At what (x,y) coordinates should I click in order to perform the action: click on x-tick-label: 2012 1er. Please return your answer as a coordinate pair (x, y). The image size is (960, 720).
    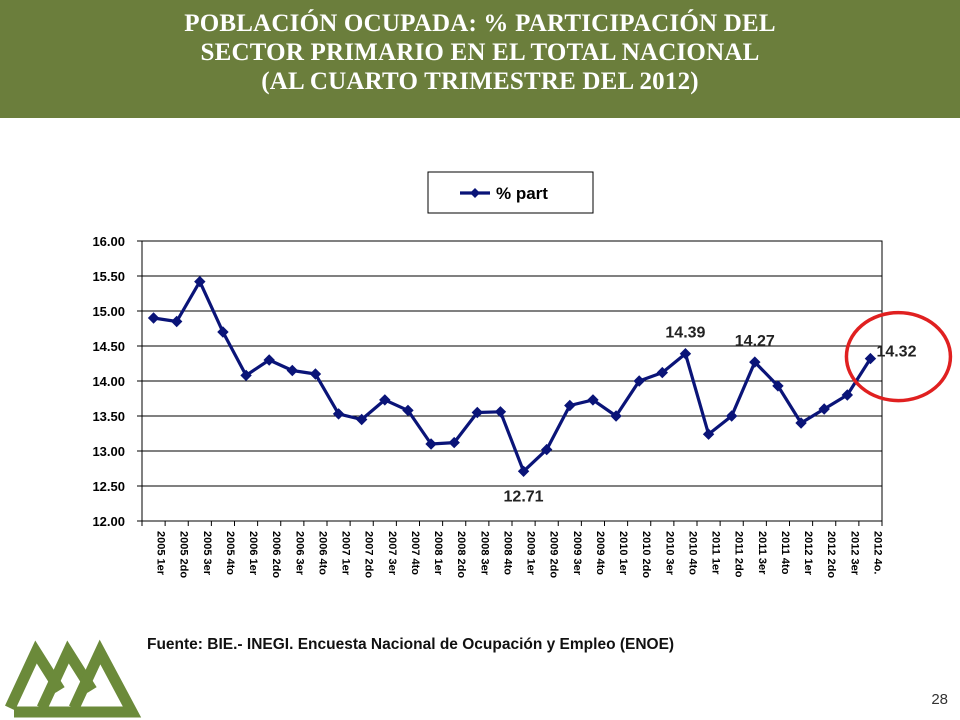
    Looking at the image, I should click on (808, 553).